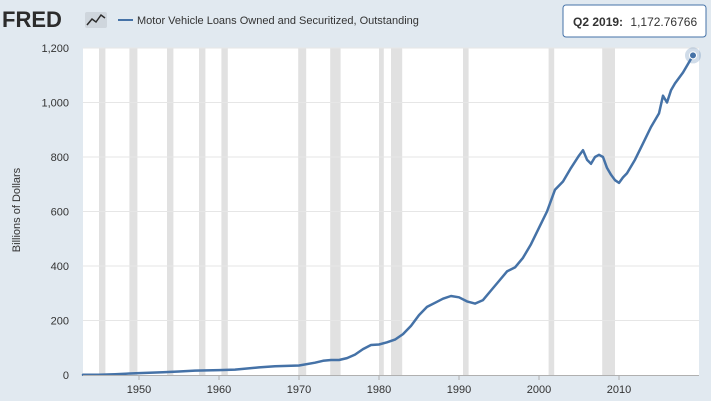 The height and width of the screenshot is (401, 711). I want to click on x-tick-label-3: 1980, so click(379, 390).